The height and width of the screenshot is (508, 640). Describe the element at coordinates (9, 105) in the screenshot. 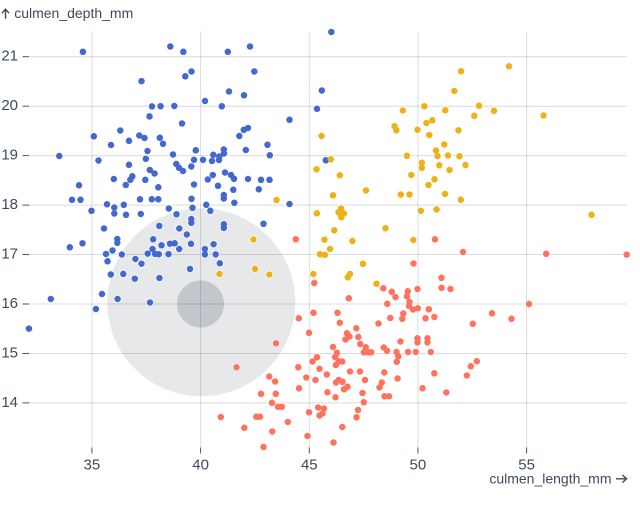

I see `svg-text: 20` at that location.